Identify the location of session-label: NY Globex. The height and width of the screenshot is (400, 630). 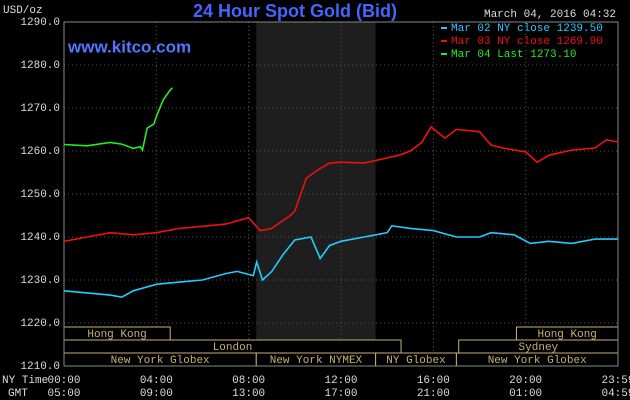
(416, 361).